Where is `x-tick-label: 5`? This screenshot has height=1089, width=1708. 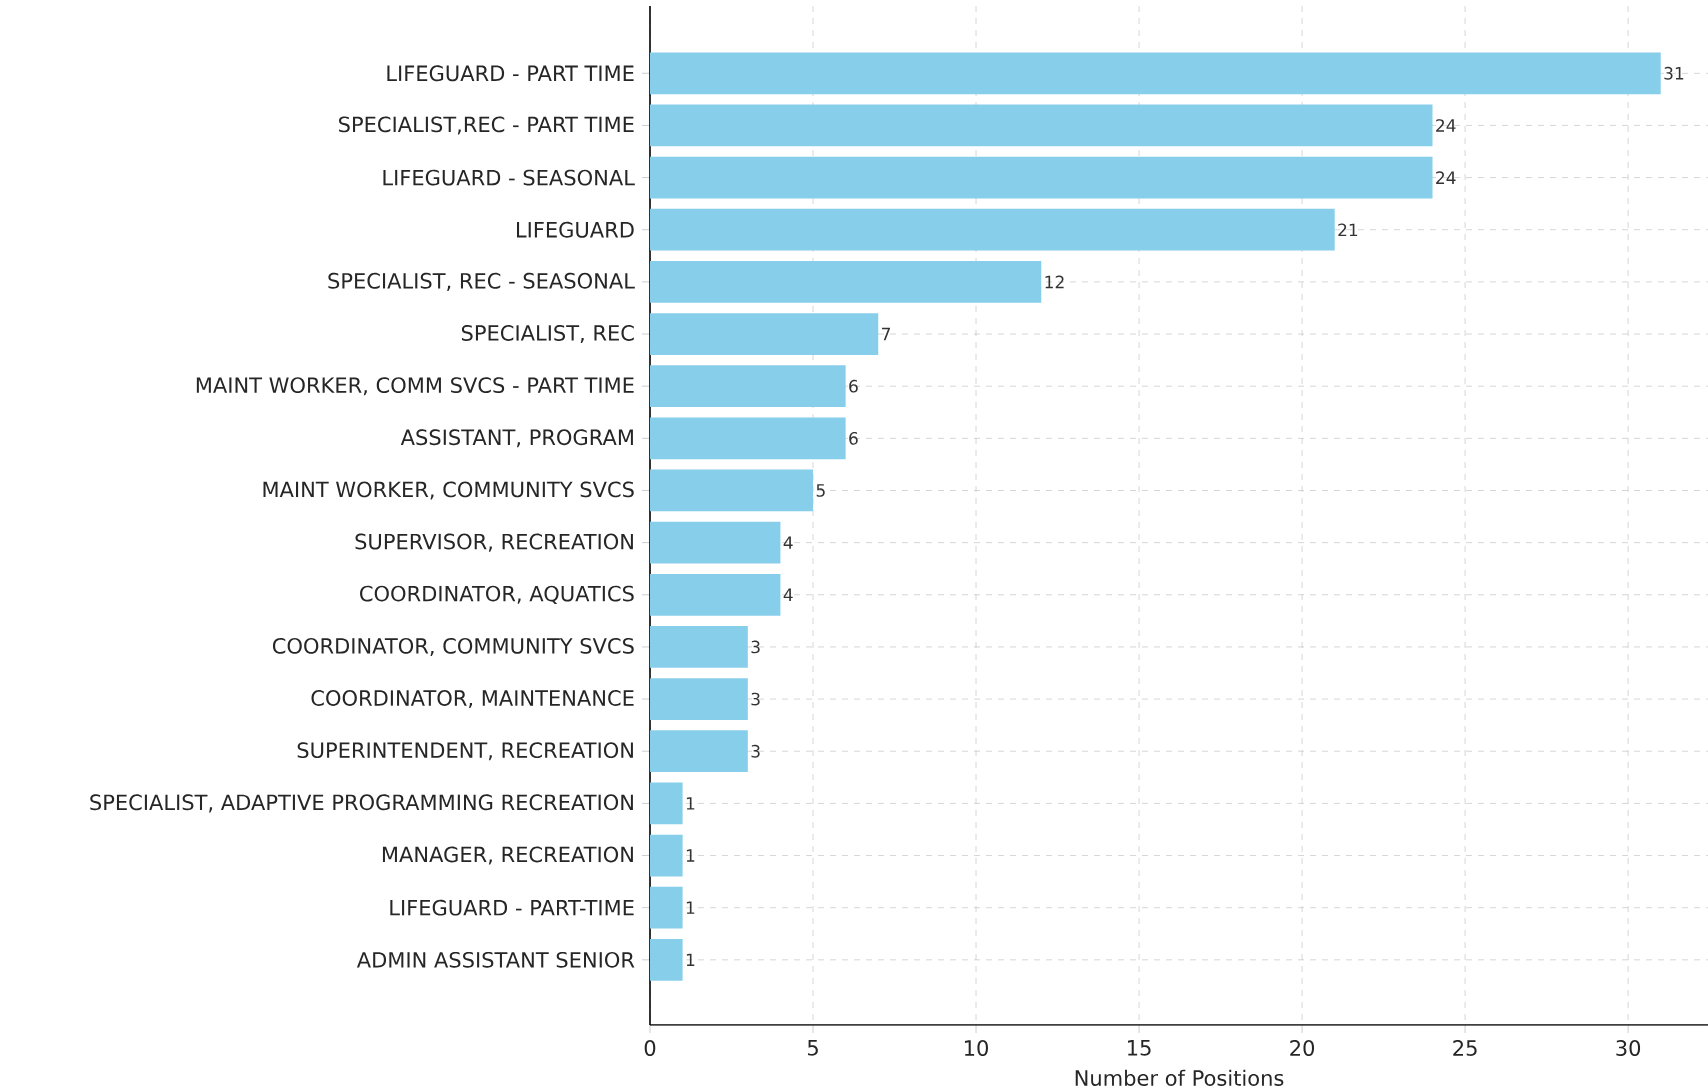
x-tick-label: 5 is located at coordinates (812, 1048).